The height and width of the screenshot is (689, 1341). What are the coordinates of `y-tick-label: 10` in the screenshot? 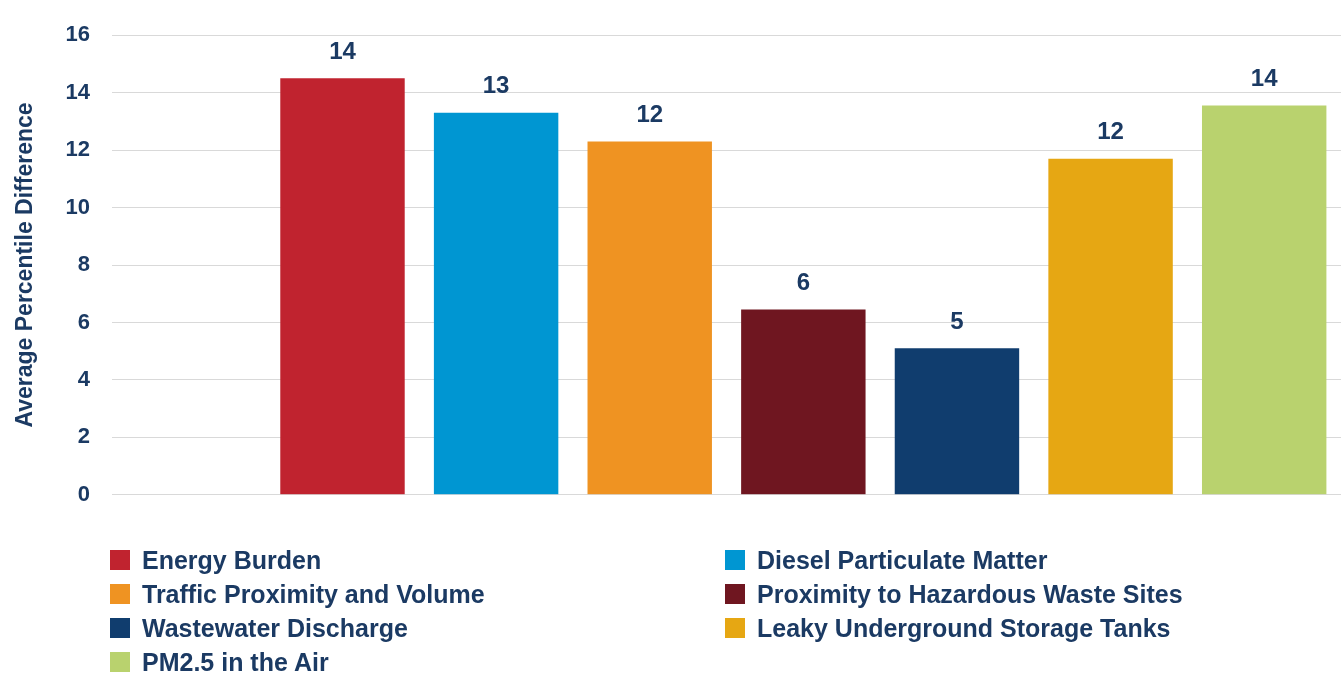 It's located at (78, 206).